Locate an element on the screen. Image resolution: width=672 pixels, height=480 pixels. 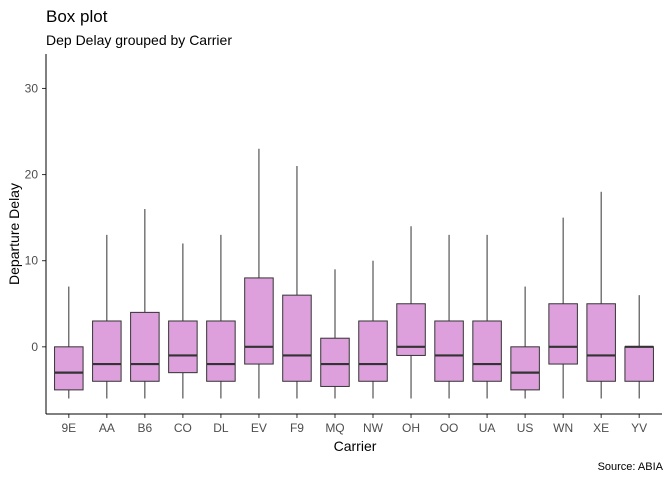
x-tick-label: OO is located at coordinates (449, 428).